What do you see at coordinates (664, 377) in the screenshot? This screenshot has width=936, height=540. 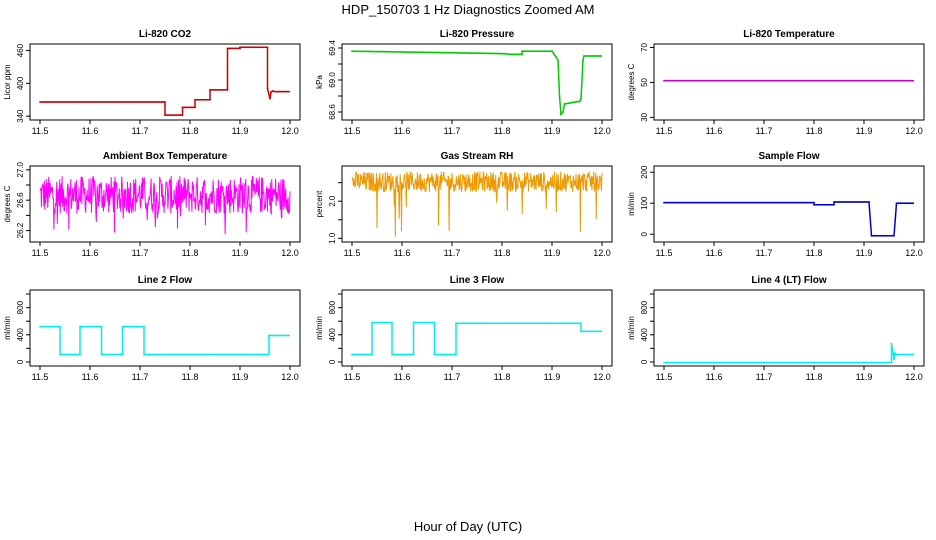 I see `x-tick-label: 11.5` at bounding box center [664, 377].